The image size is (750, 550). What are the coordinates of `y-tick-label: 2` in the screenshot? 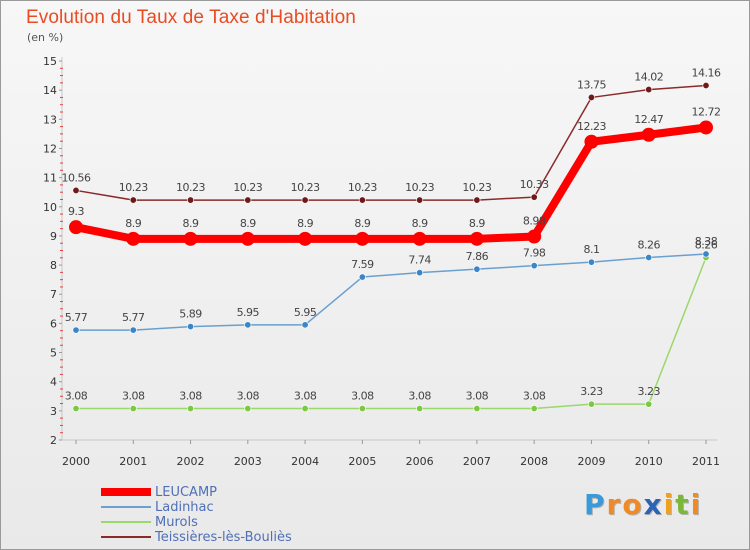 It's located at (53, 440).